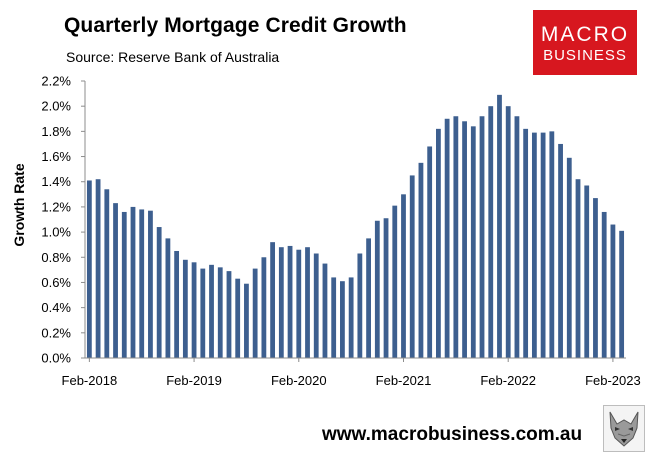 The width and height of the screenshot is (655, 460). I want to click on chart-source: Source: Reserve Bank of Australia, so click(173, 57).